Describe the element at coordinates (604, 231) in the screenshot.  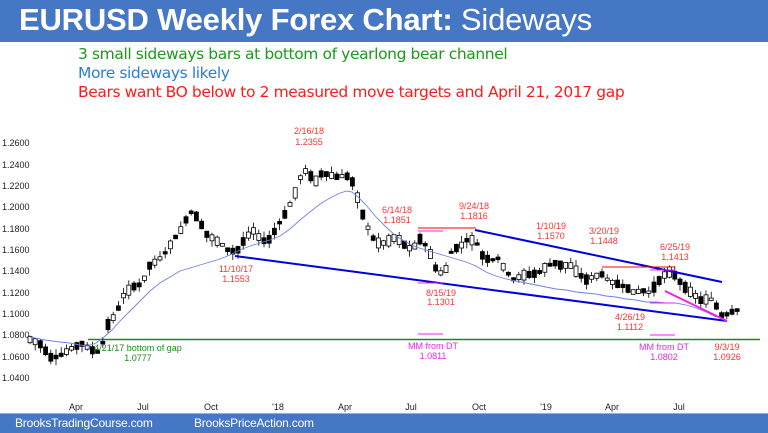
I see `annotation-date: 3/20/19` at that location.